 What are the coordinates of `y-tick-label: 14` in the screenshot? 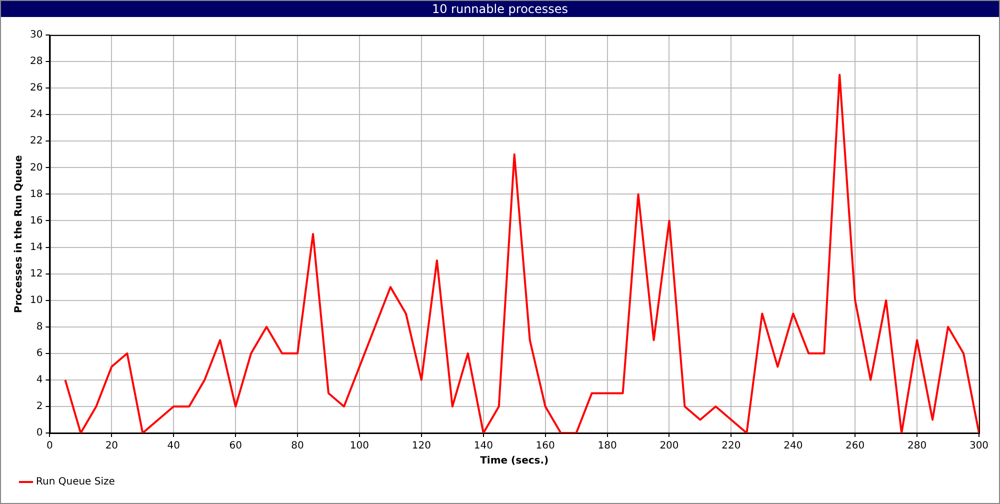 It's located at (36, 247).